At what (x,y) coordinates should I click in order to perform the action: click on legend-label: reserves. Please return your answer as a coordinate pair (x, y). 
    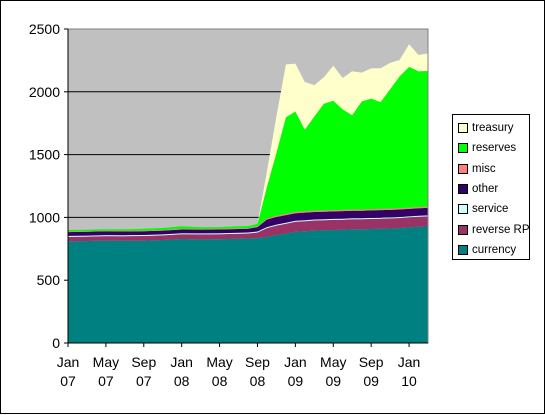
    Looking at the image, I should click on (494, 148).